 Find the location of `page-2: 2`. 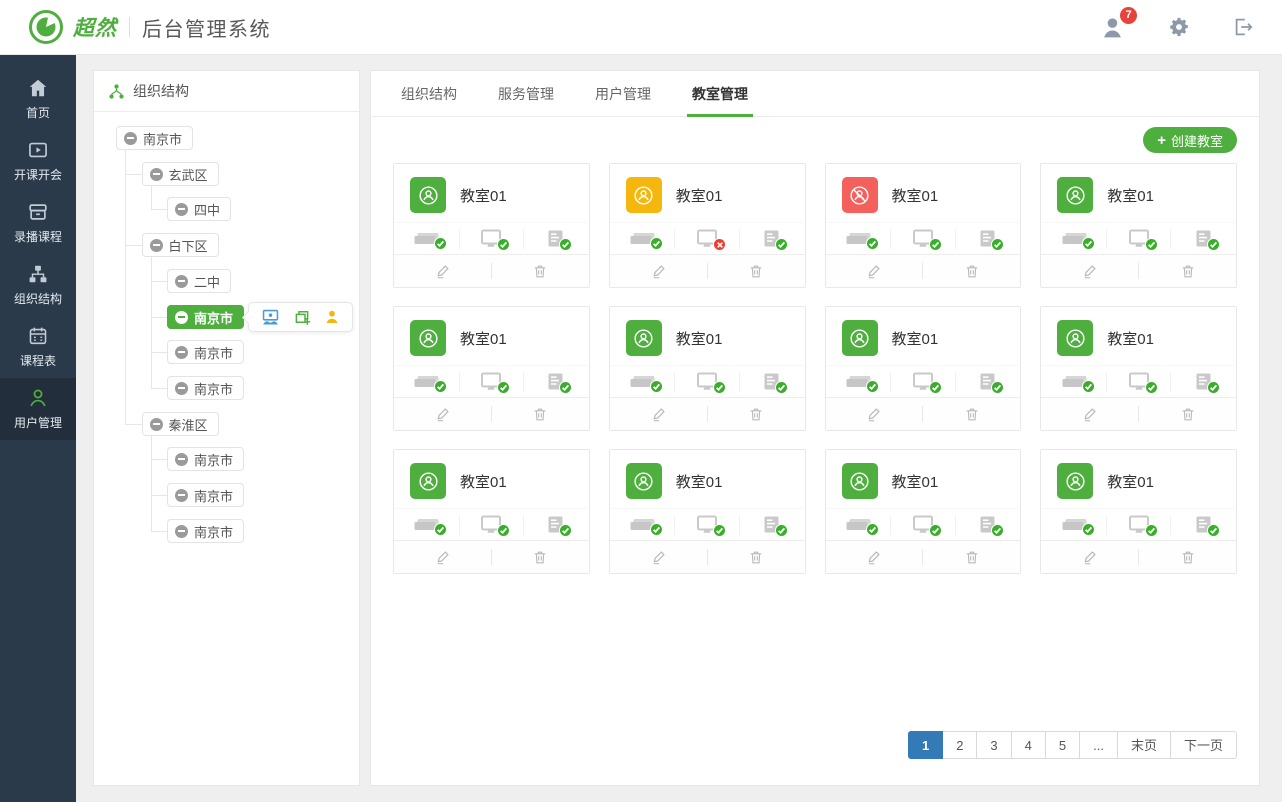

page-2: 2 is located at coordinates (960, 745).